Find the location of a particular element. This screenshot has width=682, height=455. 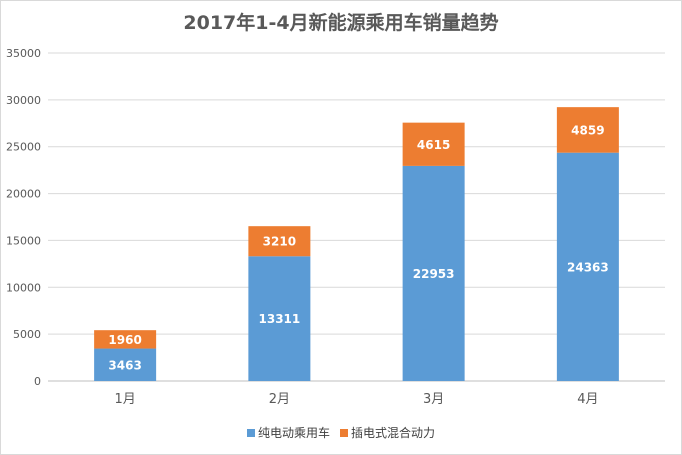

data-label: 22953 is located at coordinates (434, 274).